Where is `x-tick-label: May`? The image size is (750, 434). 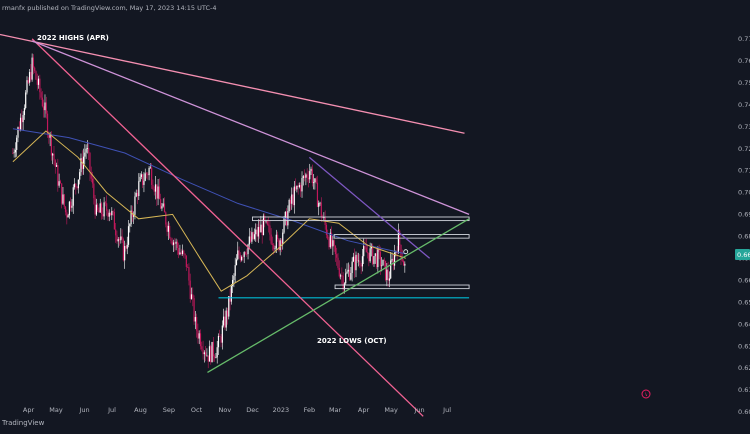
x-tick-label: May is located at coordinates (391, 410).